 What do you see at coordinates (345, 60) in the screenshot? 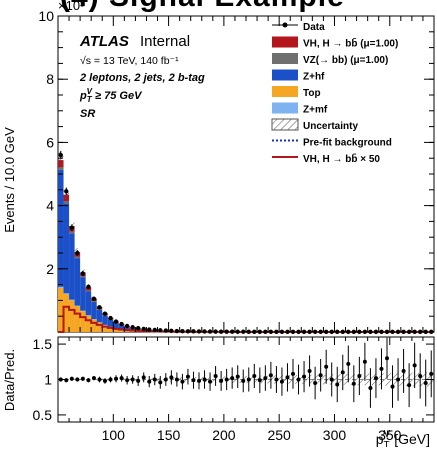
I see `legend-label: VZ(→ bb) (μ=1.00)` at bounding box center [345, 60].